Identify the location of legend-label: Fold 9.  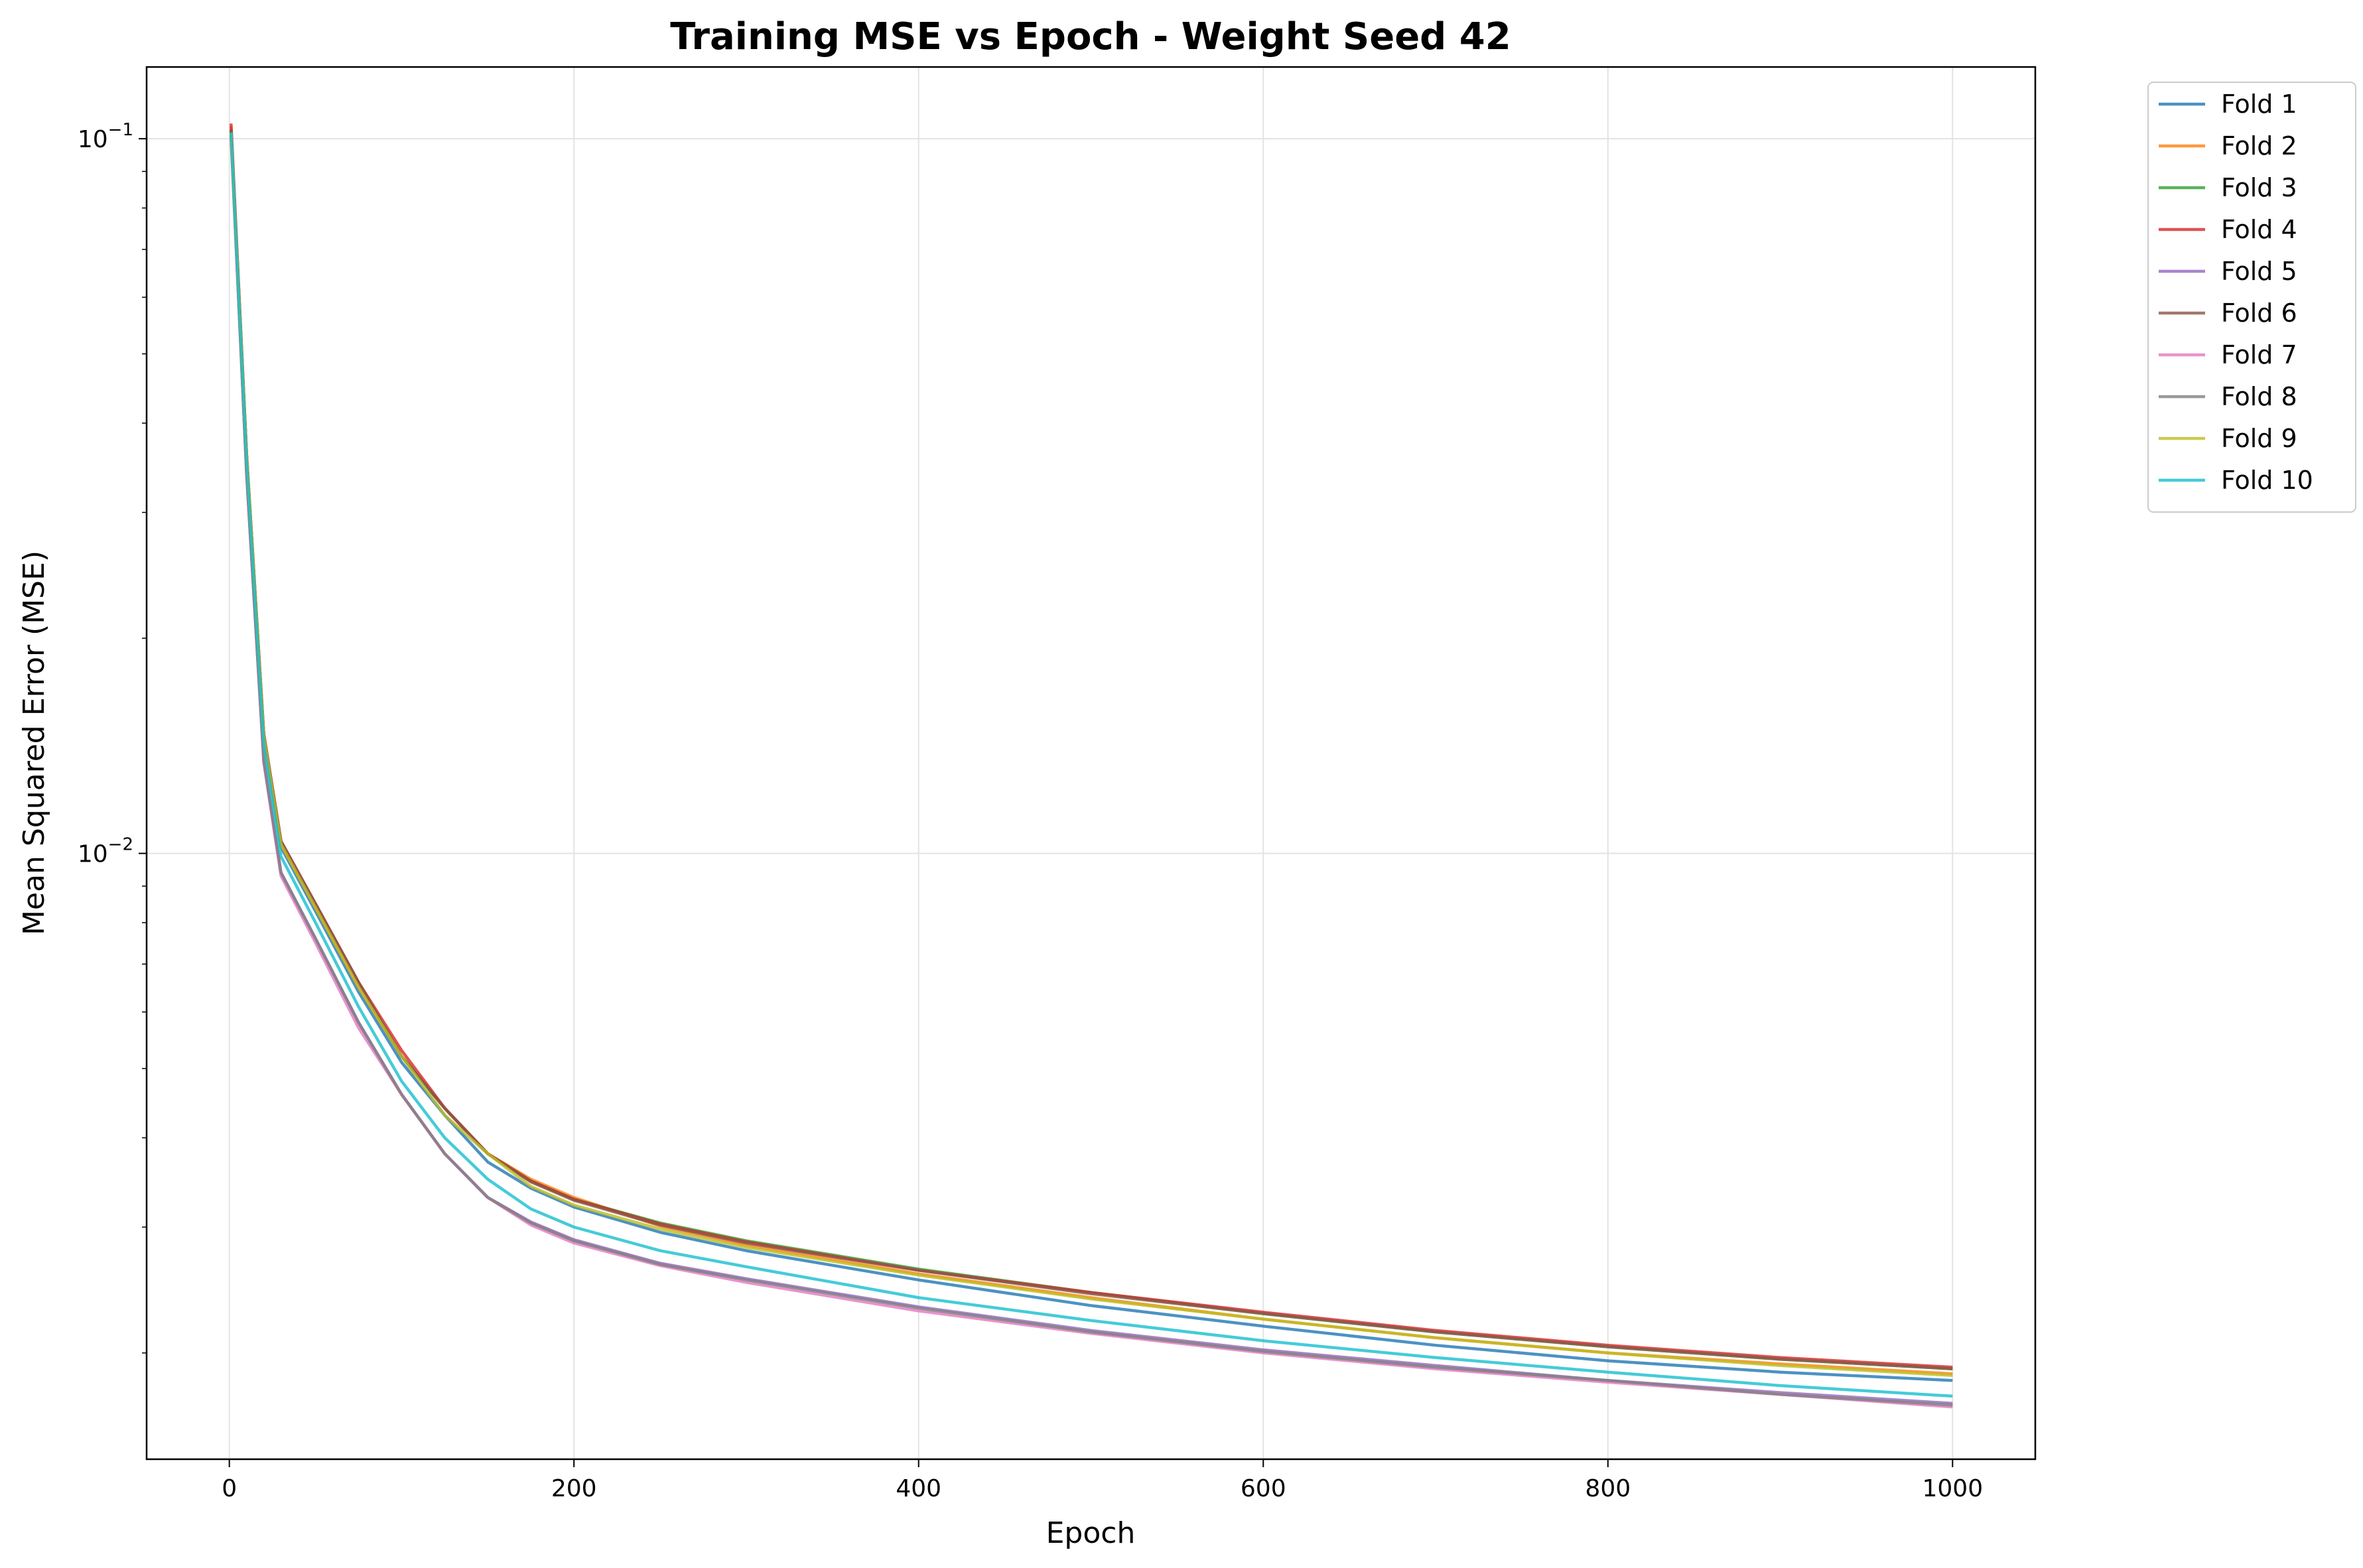
(2259, 439).